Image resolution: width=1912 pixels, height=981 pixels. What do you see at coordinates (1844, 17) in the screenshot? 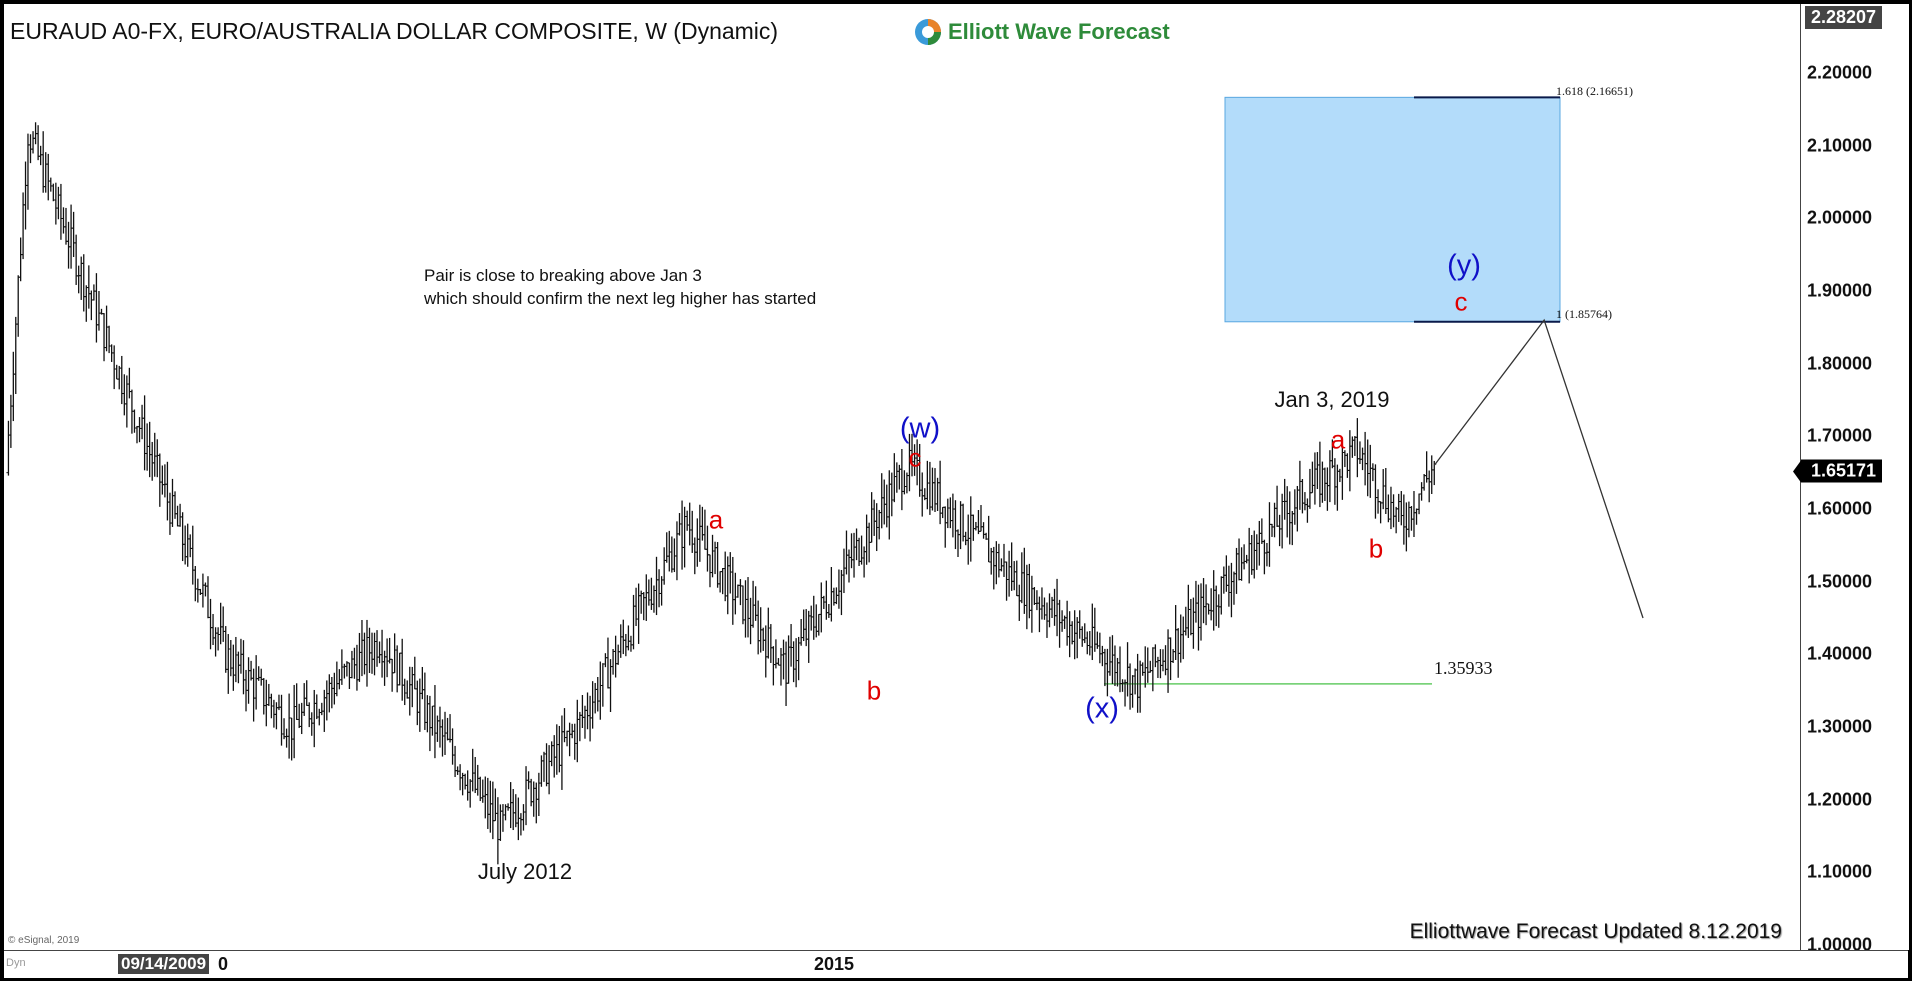
I see `price-axis-top-value: 2.28207` at bounding box center [1844, 17].